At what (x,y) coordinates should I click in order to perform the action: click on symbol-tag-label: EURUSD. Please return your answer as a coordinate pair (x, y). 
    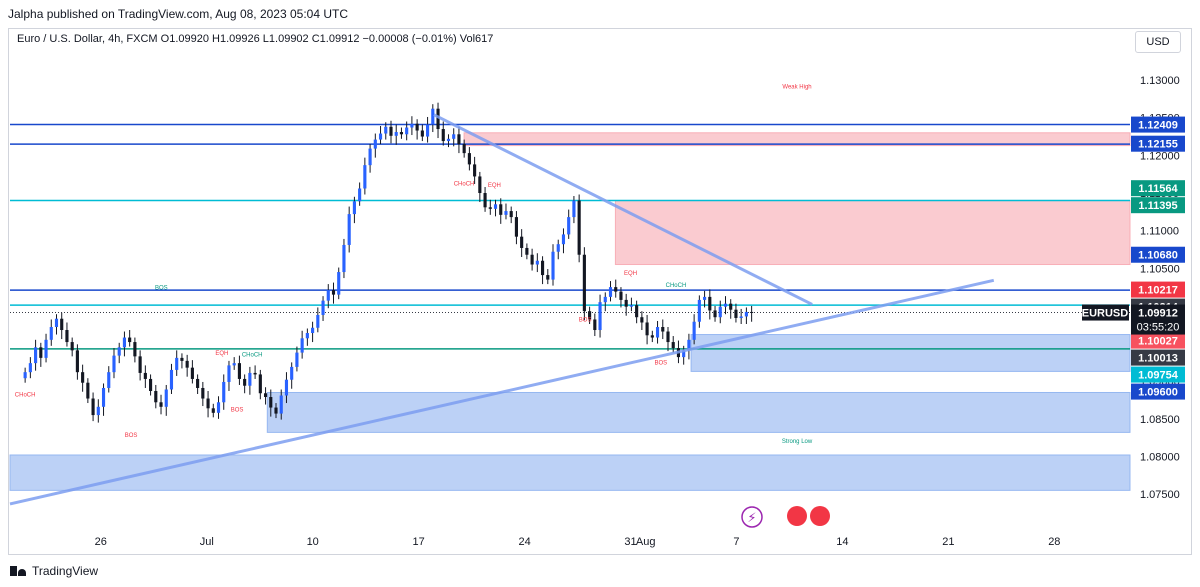
    Looking at the image, I should click on (1105, 314).